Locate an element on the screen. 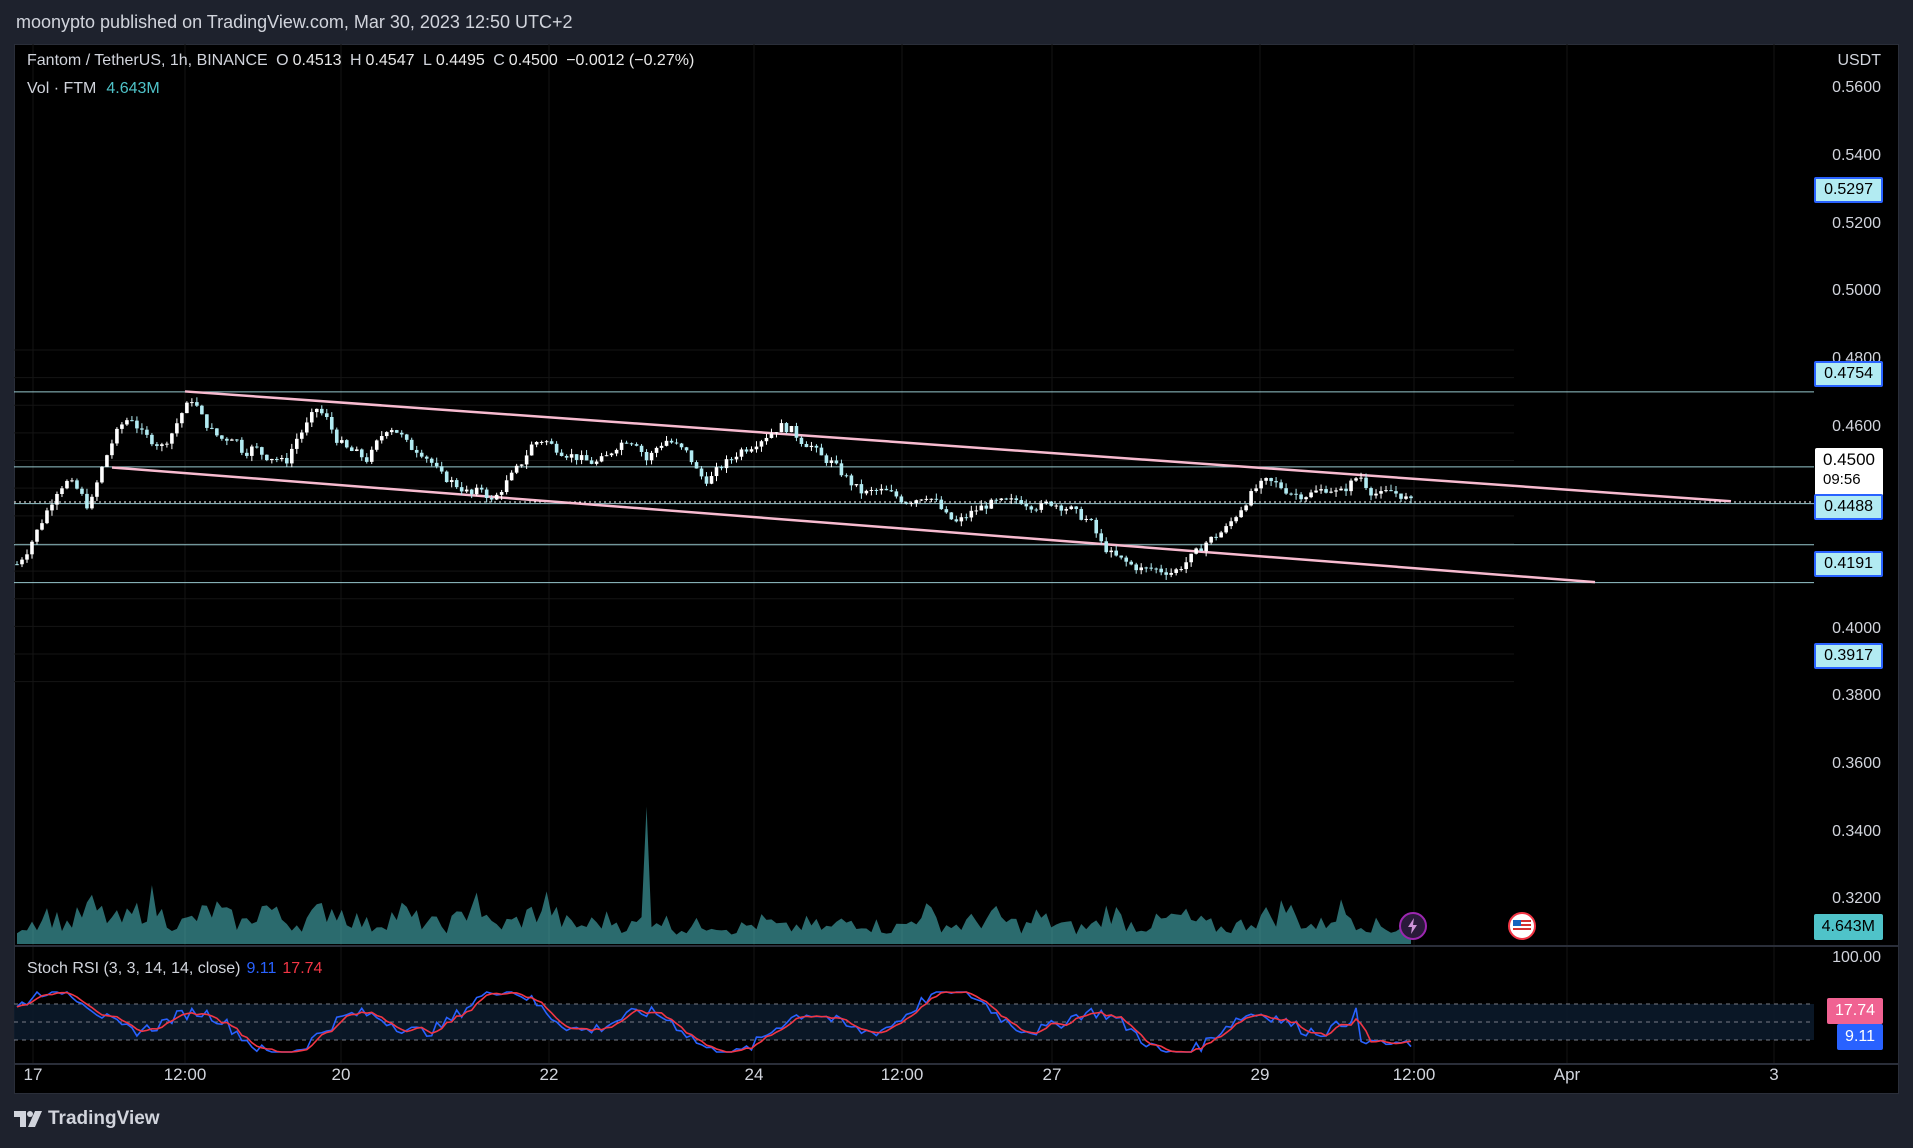 The image size is (1913, 1148). level-tag-0.4754: 0.4754 is located at coordinates (1848, 374).